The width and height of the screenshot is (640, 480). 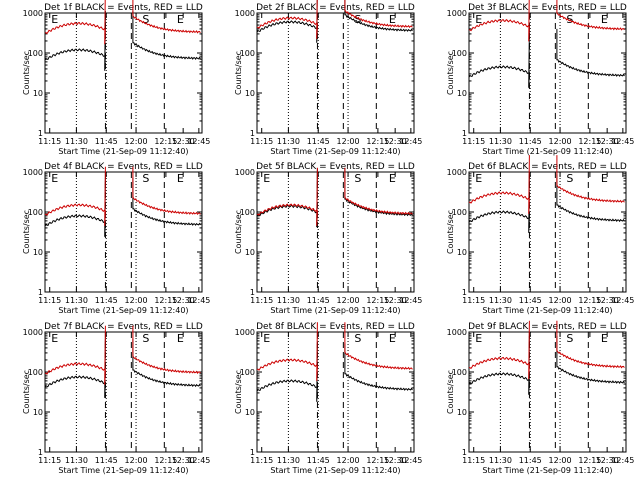 What do you see at coordinates (123, 8) in the screenshot?
I see `panel-title: Det 1f BLACK = Events, RED = LLD` at bounding box center [123, 8].